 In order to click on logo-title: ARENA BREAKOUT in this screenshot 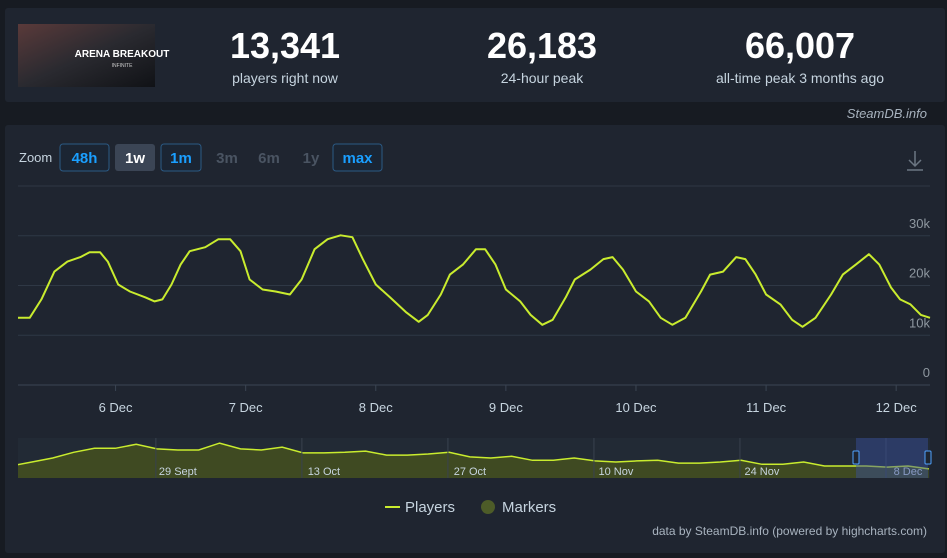, I will do `click(122, 54)`.